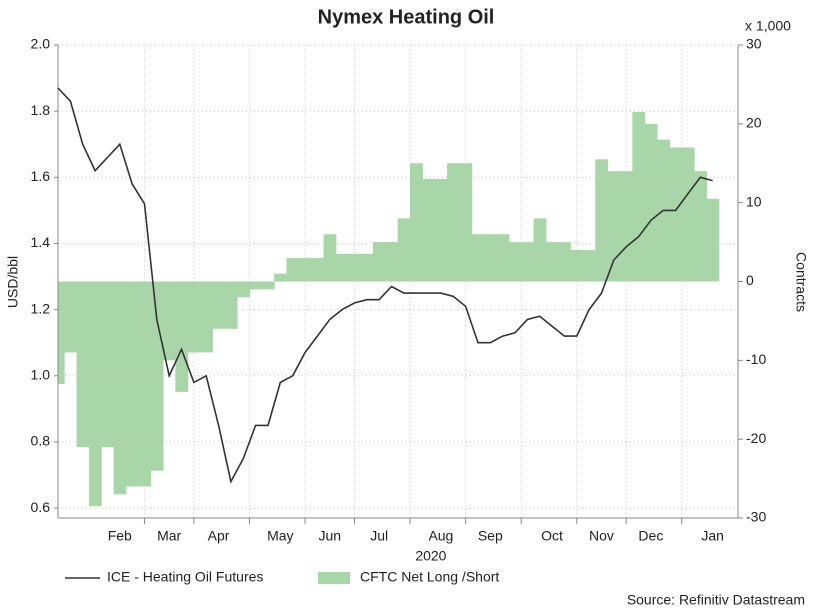 The image size is (813, 615). What do you see at coordinates (716, 600) in the screenshot?
I see `source: Source: Refinitiv Datastream` at bounding box center [716, 600].